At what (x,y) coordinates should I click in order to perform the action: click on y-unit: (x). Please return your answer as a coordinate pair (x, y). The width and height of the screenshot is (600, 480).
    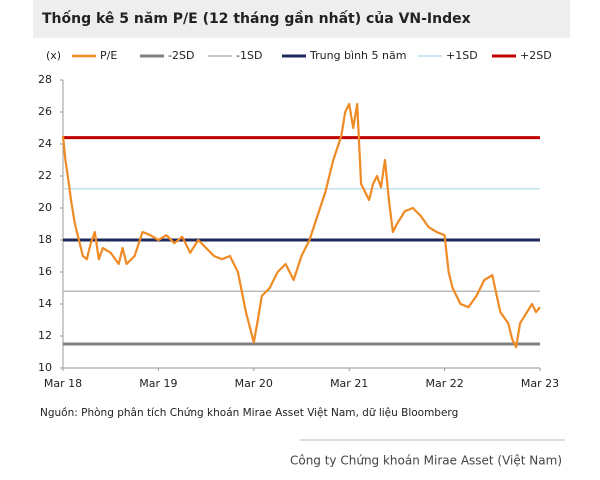
    Looking at the image, I should click on (53, 55).